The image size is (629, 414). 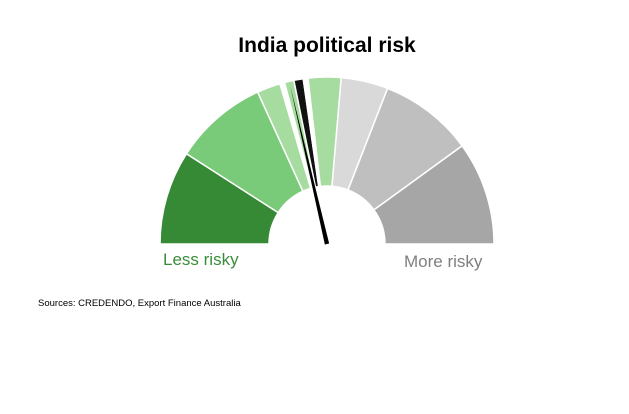 I want to click on less-risky-label: Less risky, so click(x=201, y=259).